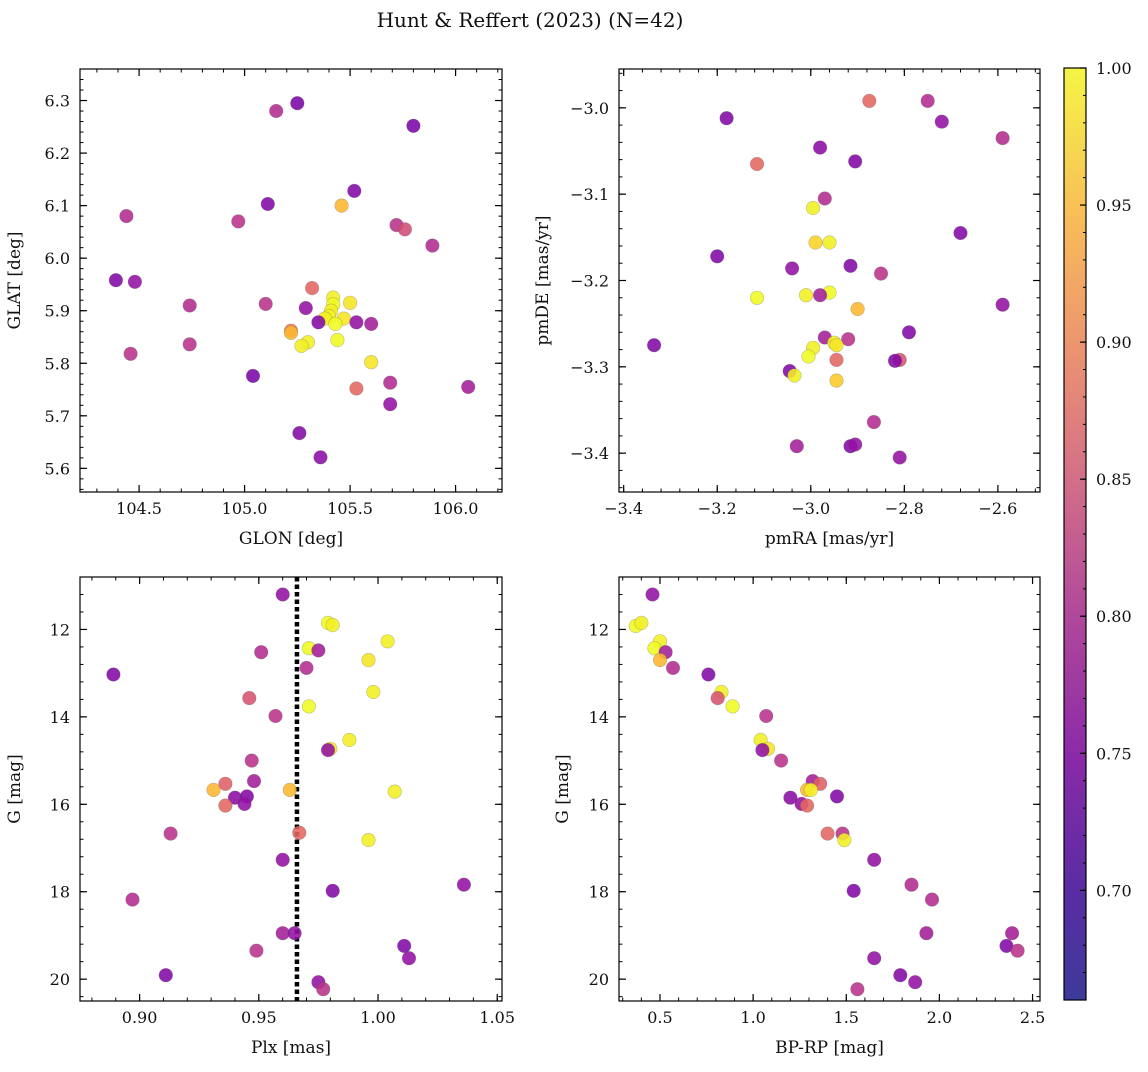 The height and width of the screenshot is (1072, 1148). What do you see at coordinates (589, 453) in the screenshot?
I see `y-tick-label: −3.4` at bounding box center [589, 453].